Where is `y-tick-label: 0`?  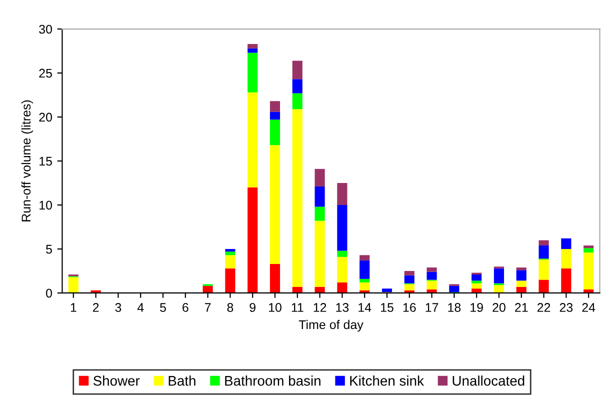 y-tick-label: 0 is located at coordinates (49, 293).